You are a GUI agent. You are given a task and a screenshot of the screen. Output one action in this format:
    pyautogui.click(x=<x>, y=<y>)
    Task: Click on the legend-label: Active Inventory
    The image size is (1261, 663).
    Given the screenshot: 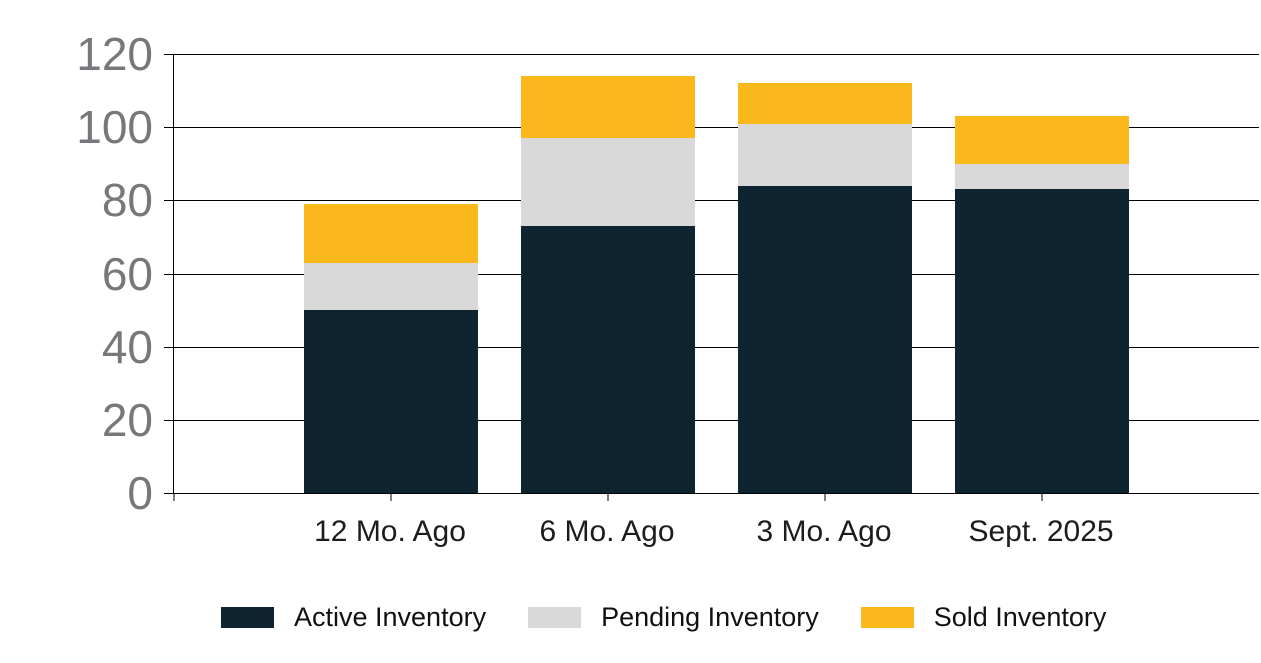 What is the action you would take?
    pyautogui.click(x=390, y=617)
    